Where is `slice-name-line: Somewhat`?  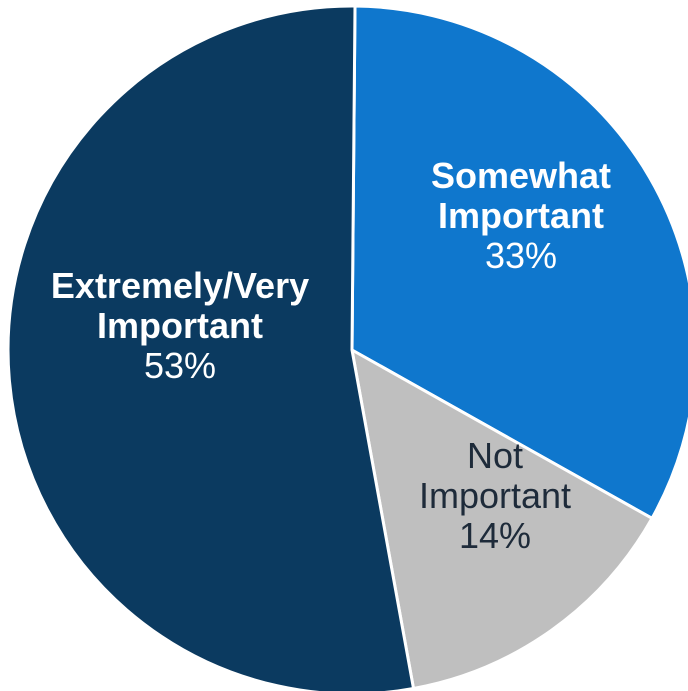 slice-name-line: Somewhat is located at coordinates (521, 175).